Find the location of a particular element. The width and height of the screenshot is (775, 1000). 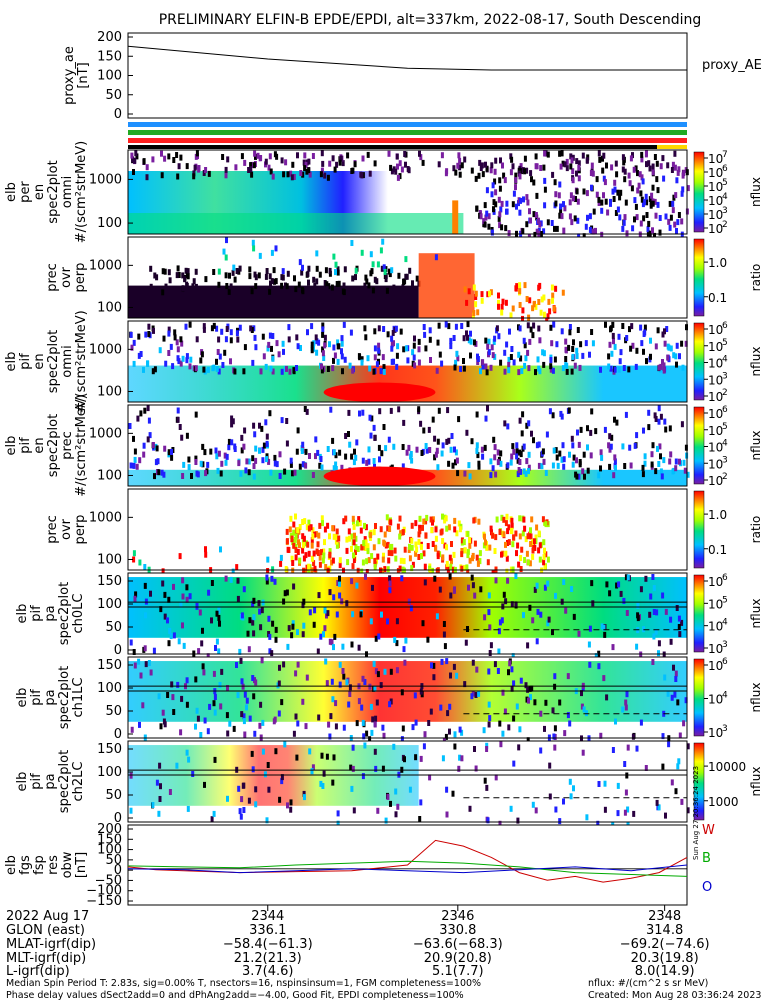

ylabel-line: elb is located at coordinates (11, 192).